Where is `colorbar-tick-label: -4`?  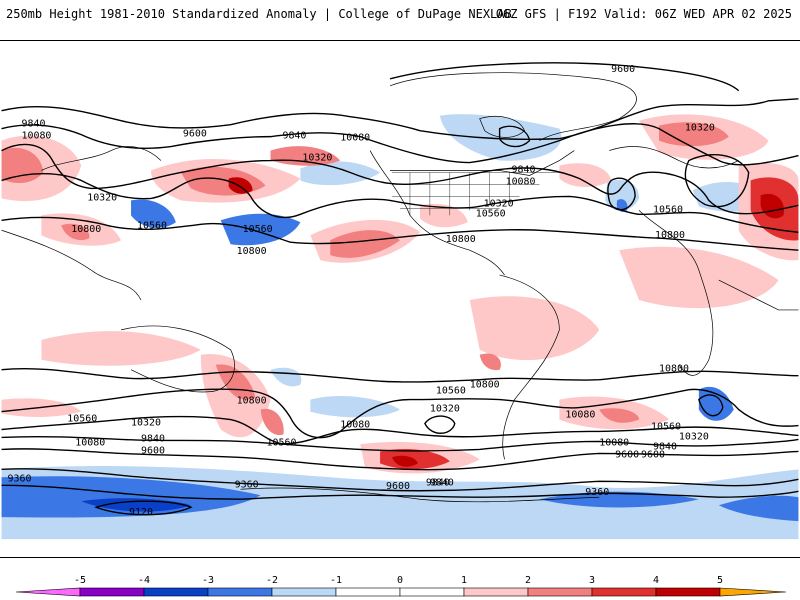
colorbar-tick-label: -4 is located at coordinates (144, 580).